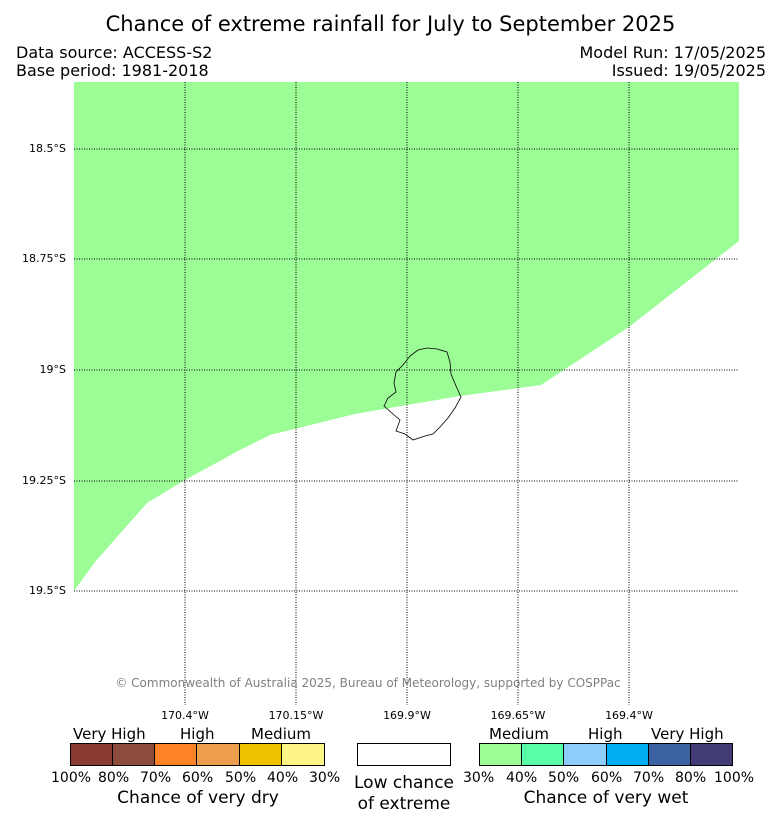  What do you see at coordinates (325, 778) in the screenshot?
I see `dry-tick-30: 30%` at bounding box center [325, 778].